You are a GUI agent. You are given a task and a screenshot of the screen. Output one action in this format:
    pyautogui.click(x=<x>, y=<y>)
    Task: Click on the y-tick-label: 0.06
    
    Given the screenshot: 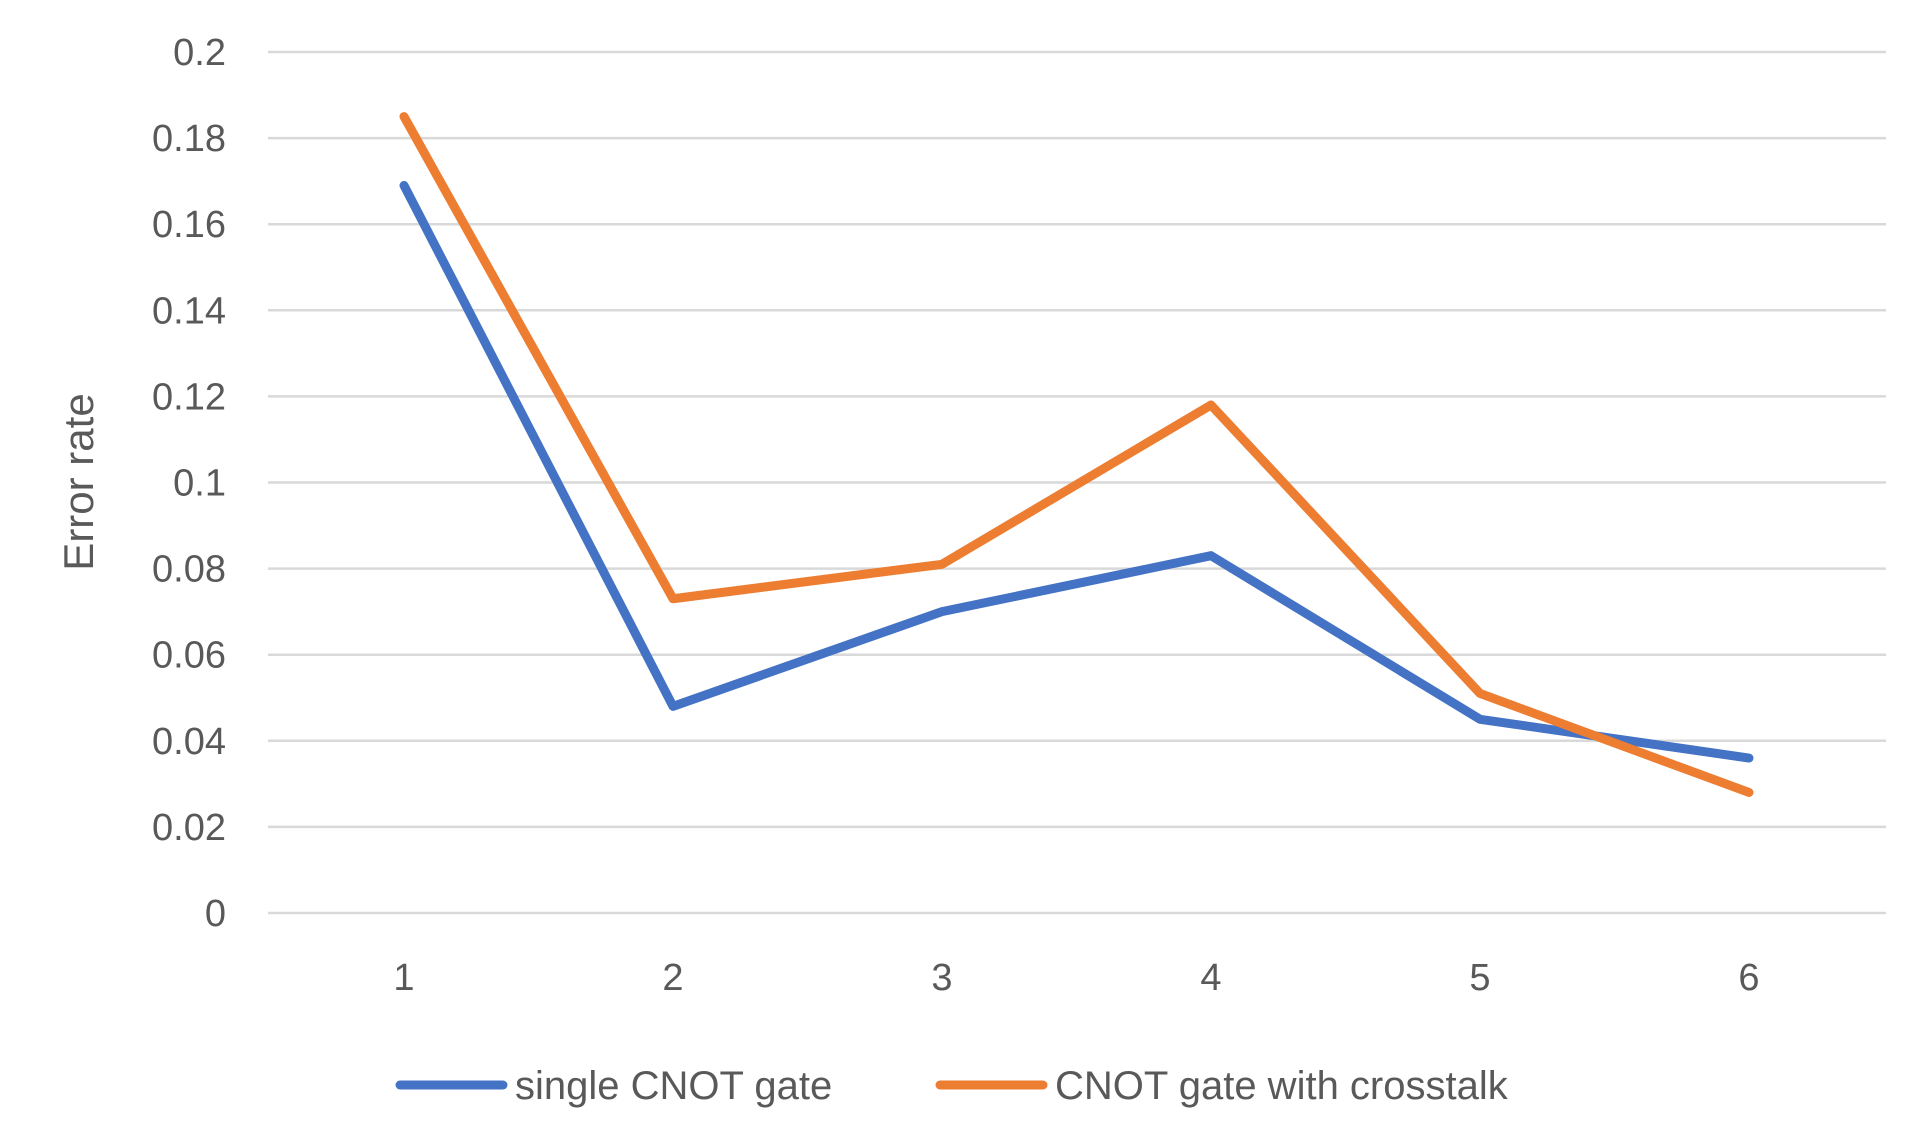 What is the action you would take?
    pyautogui.click(x=189, y=656)
    